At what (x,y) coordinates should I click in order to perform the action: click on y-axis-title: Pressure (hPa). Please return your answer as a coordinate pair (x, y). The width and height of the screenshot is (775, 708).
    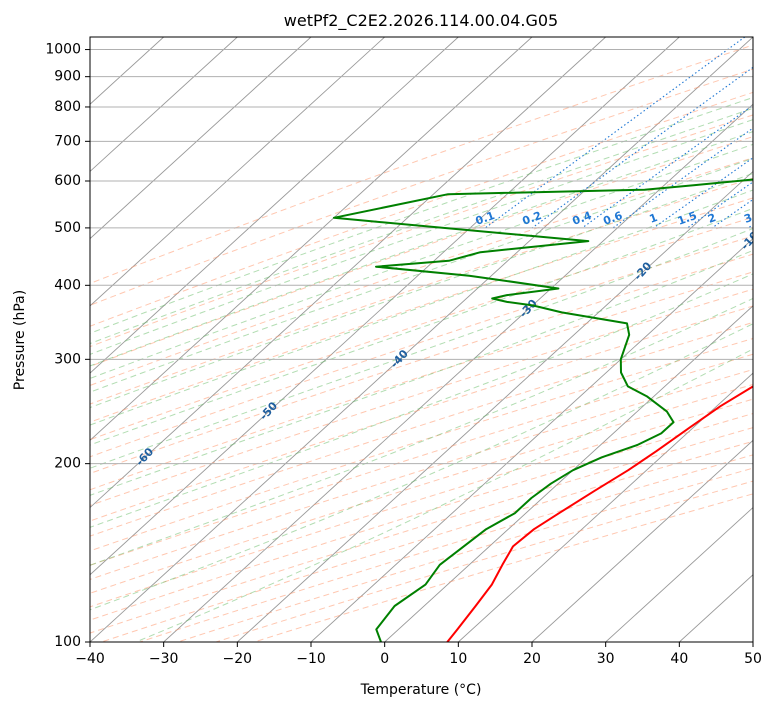
    Looking at the image, I should click on (20, 340).